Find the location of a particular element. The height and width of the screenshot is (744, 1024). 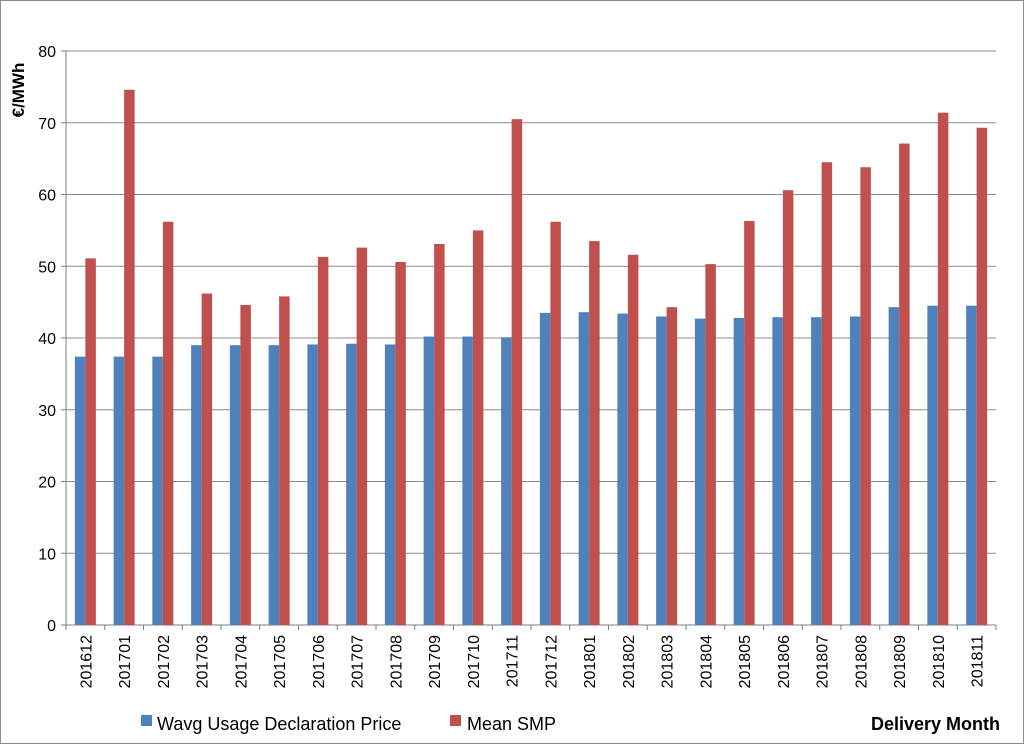

x-tick-label: 201708 is located at coordinates (396, 661).